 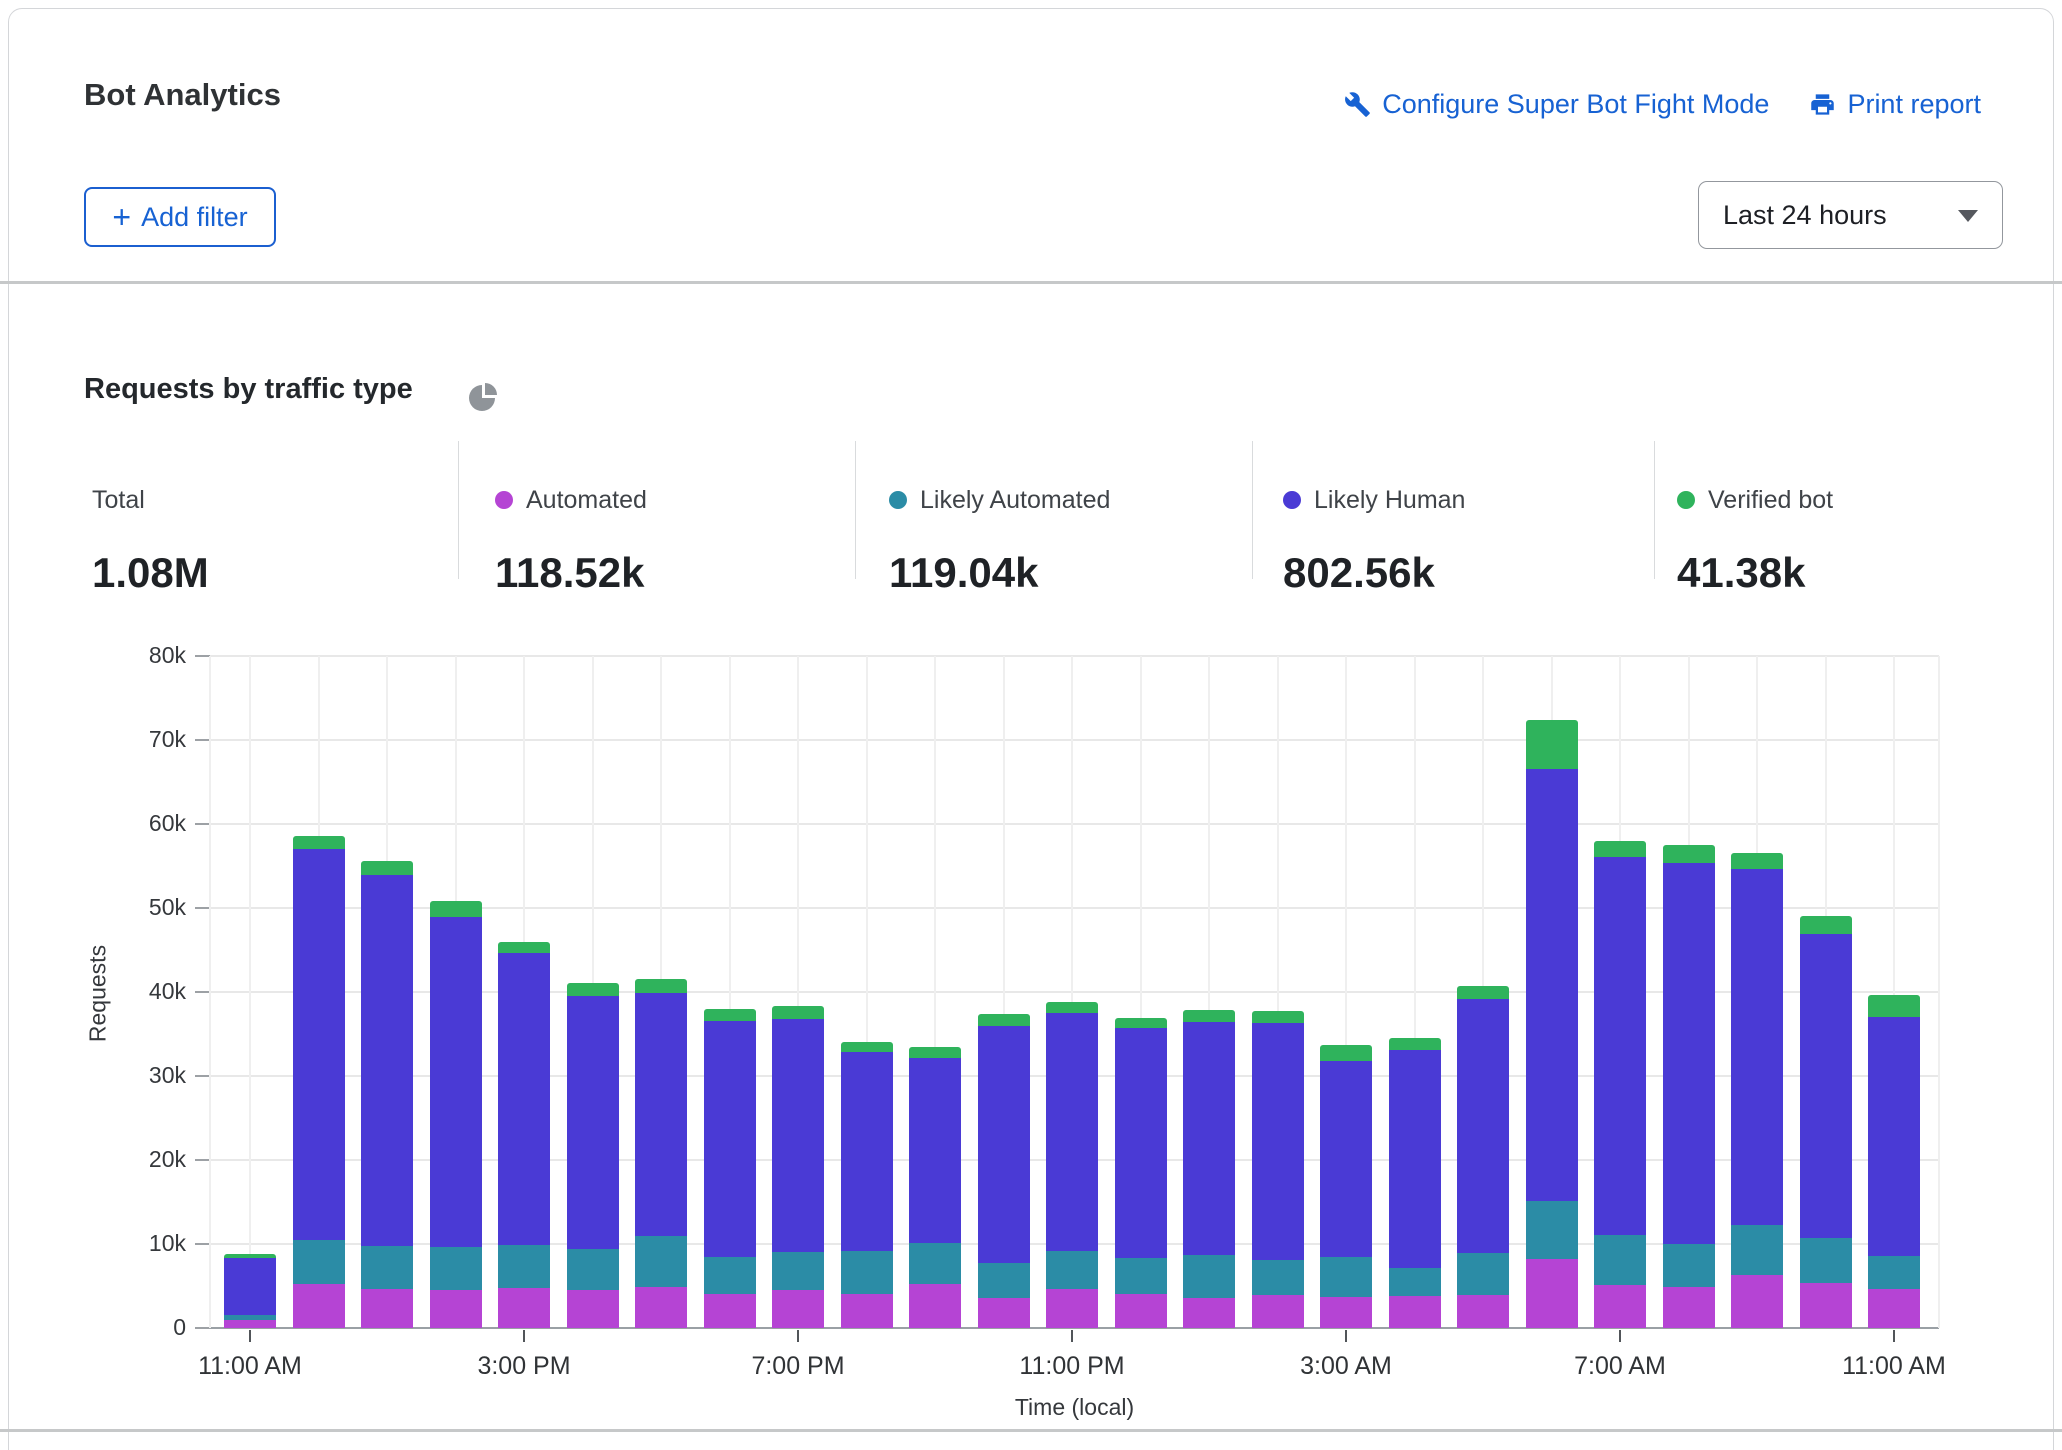 I want to click on stat-likely-human-value: 802.56k, so click(x=1359, y=572).